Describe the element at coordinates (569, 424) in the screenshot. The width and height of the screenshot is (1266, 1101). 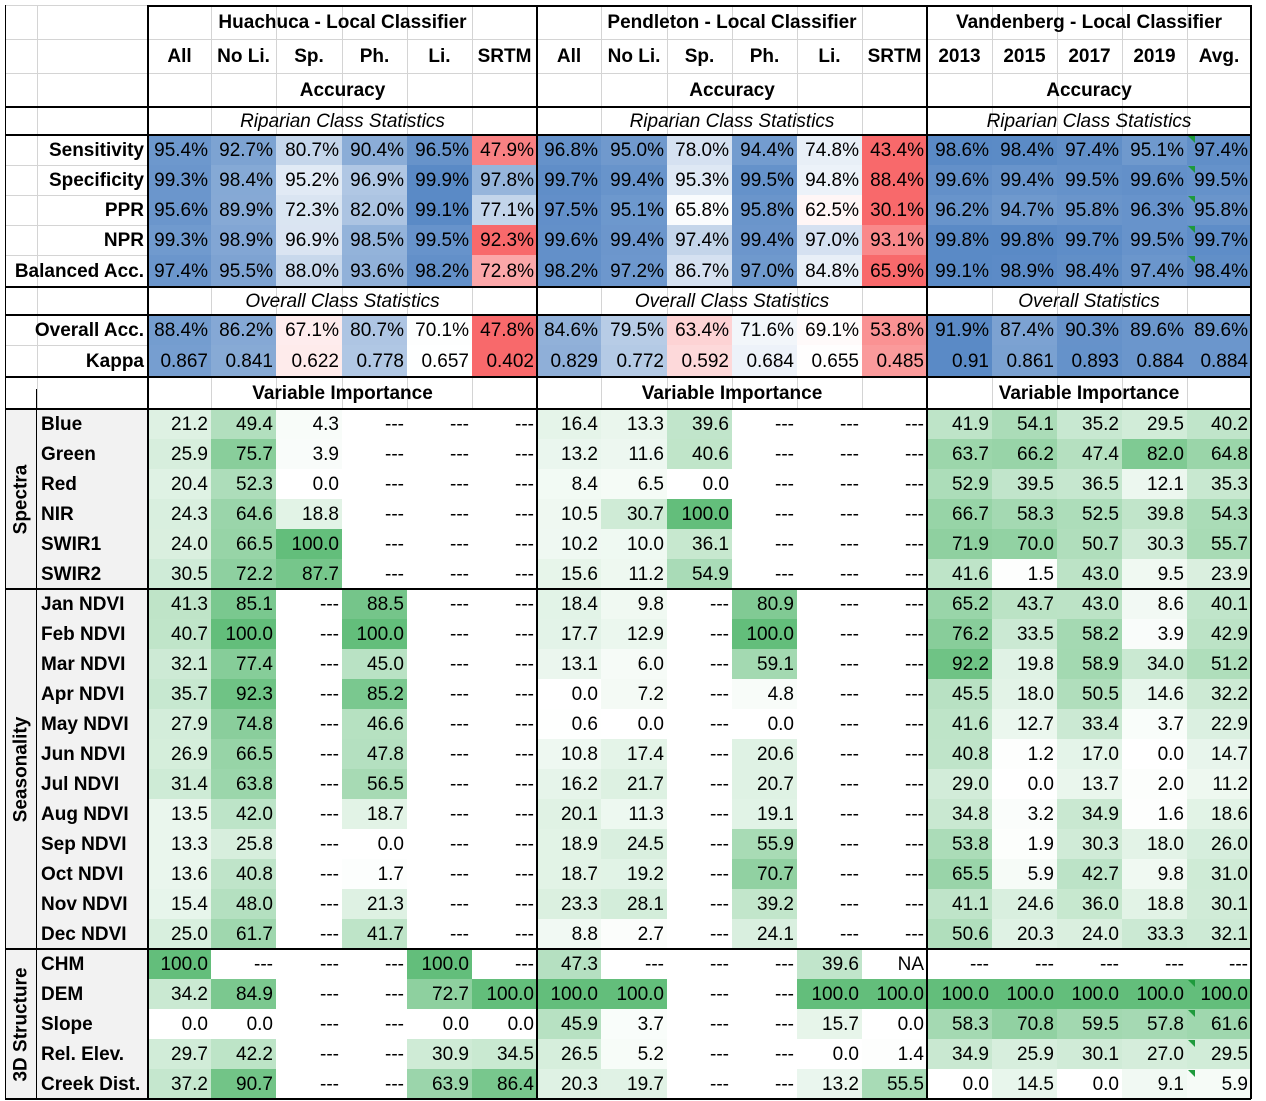
I see `importance-value: 16.4` at that location.